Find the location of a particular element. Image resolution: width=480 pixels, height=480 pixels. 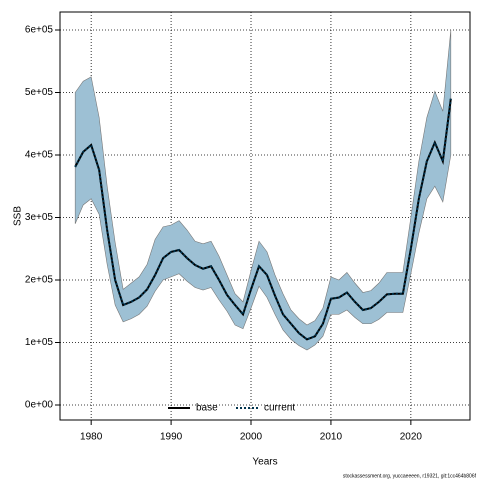

legend-label: current is located at coordinates (279, 408).